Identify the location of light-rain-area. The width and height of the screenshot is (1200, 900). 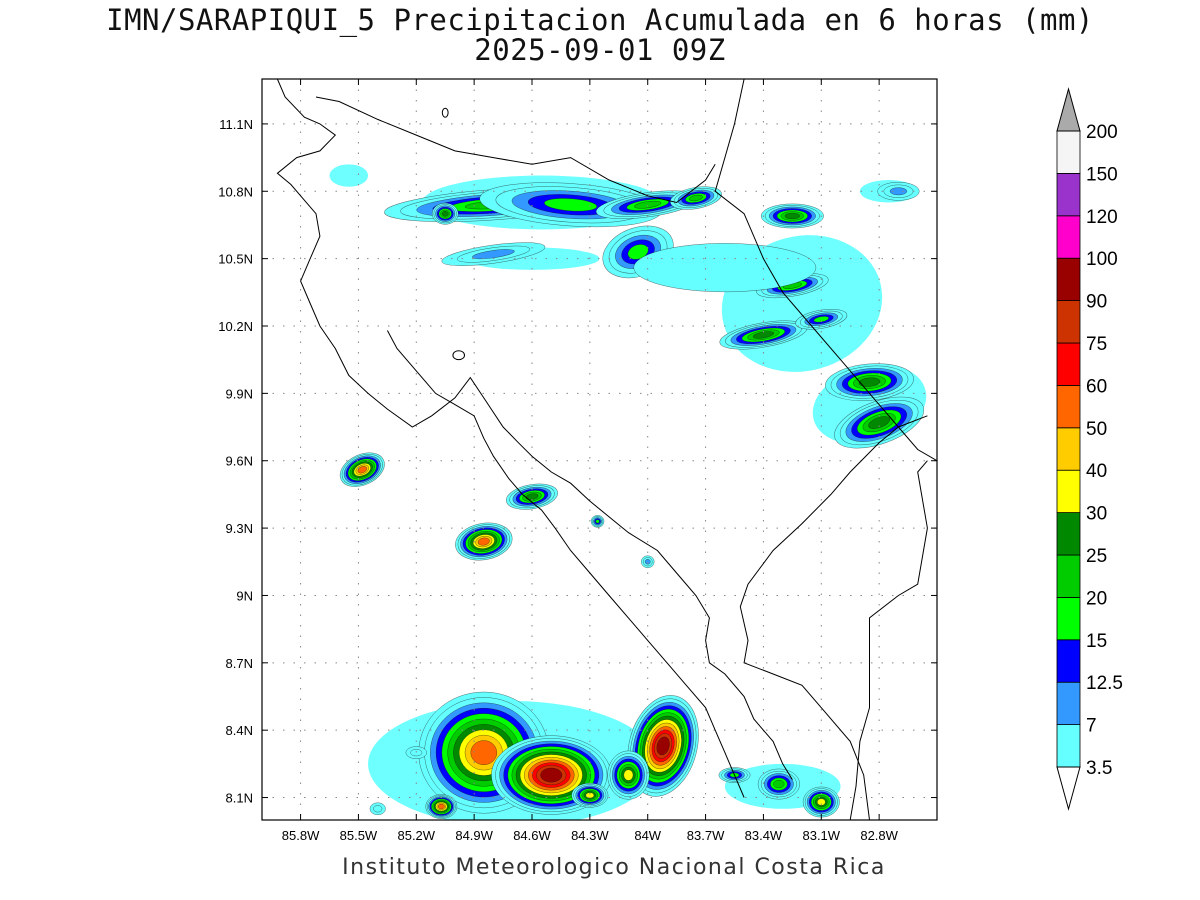
(349, 175).